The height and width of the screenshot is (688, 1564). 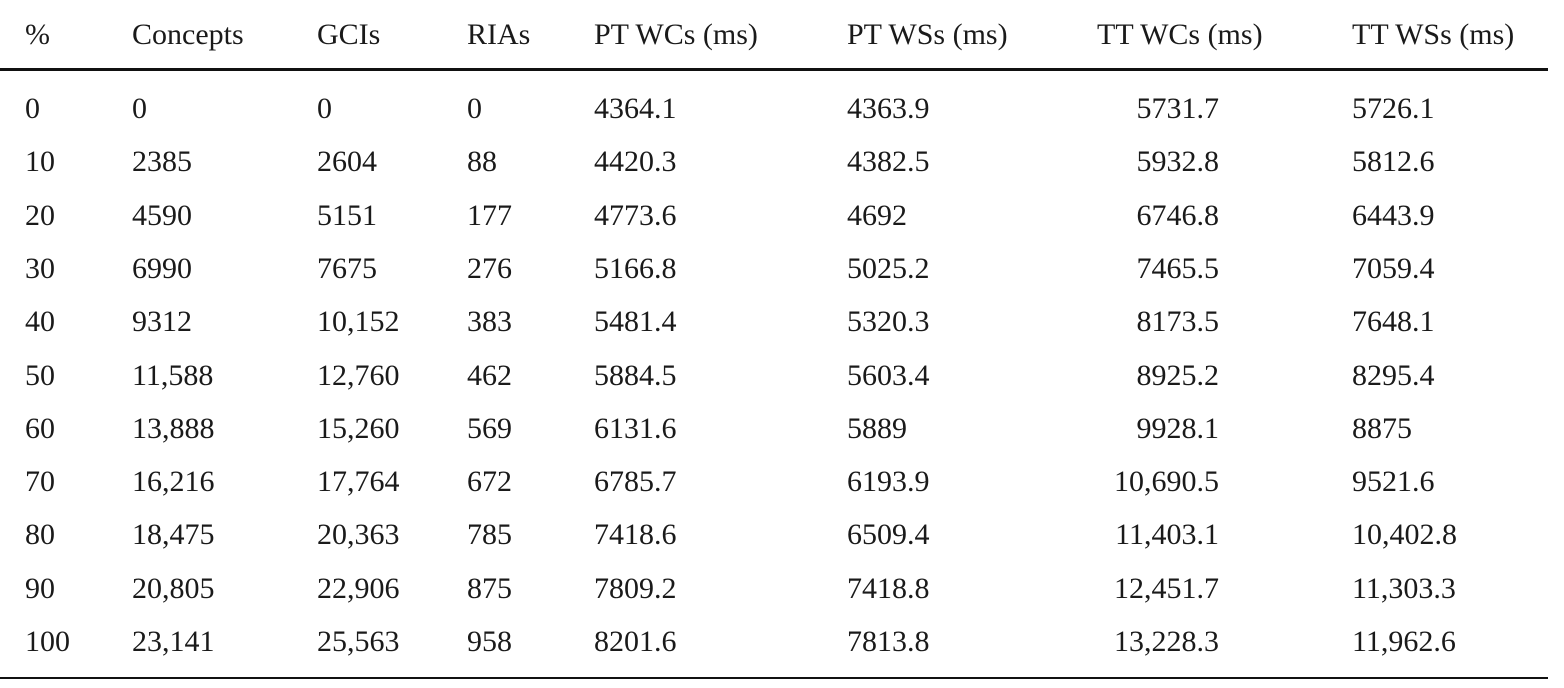 What do you see at coordinates (1393, 268) in the screenshot?
I see `table-cell: 7059.4` at bounding box center [1393, 268].